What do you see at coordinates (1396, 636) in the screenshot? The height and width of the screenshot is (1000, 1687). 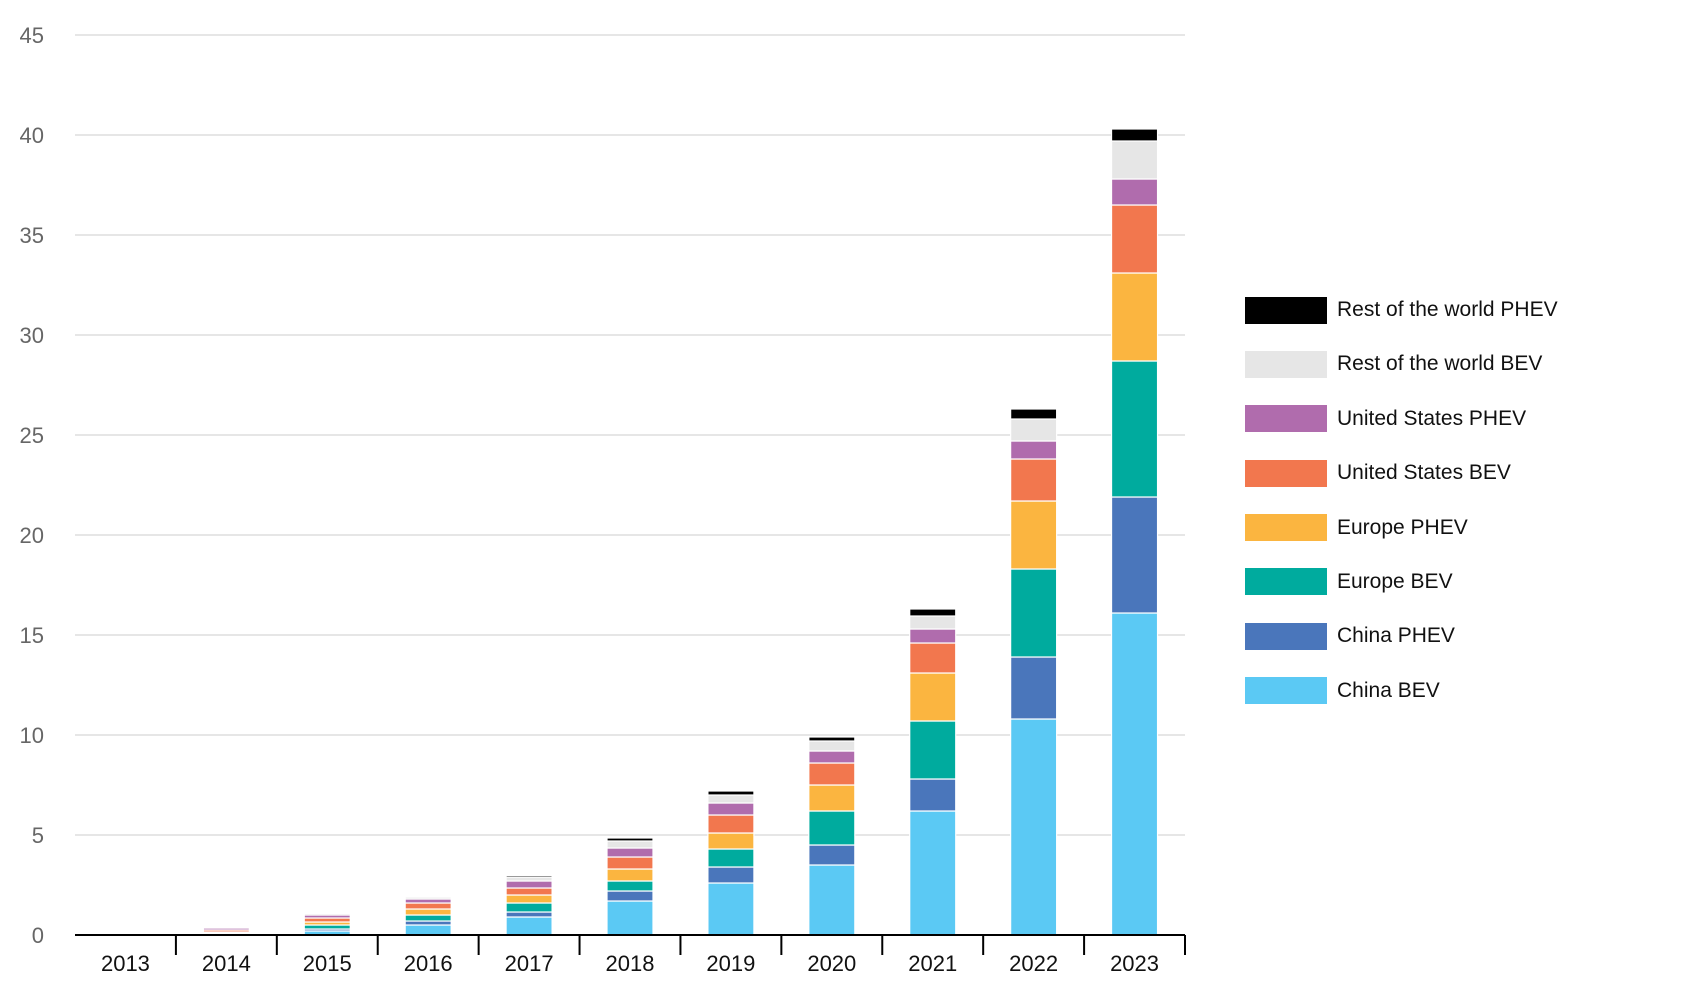 I see `legend-label: China PHEV` at bounding box center [1396, 636].